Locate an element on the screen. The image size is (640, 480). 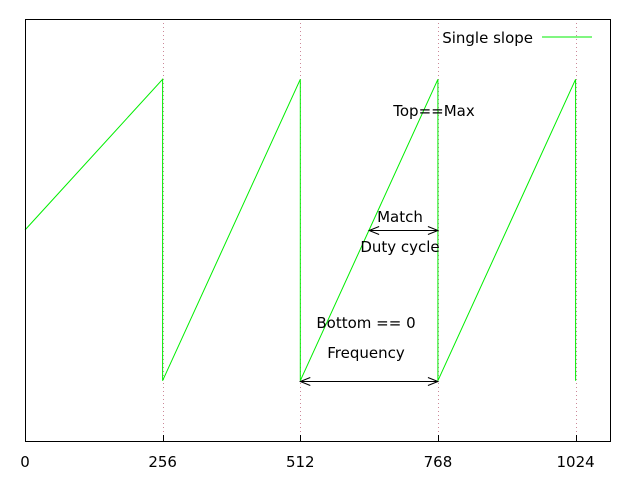
legend: Single slope is located at coordinates (517, 38).